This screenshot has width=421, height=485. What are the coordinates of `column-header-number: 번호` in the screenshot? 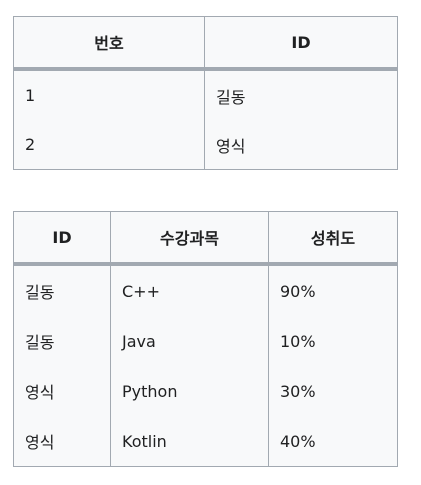 It's located at (109, 43).